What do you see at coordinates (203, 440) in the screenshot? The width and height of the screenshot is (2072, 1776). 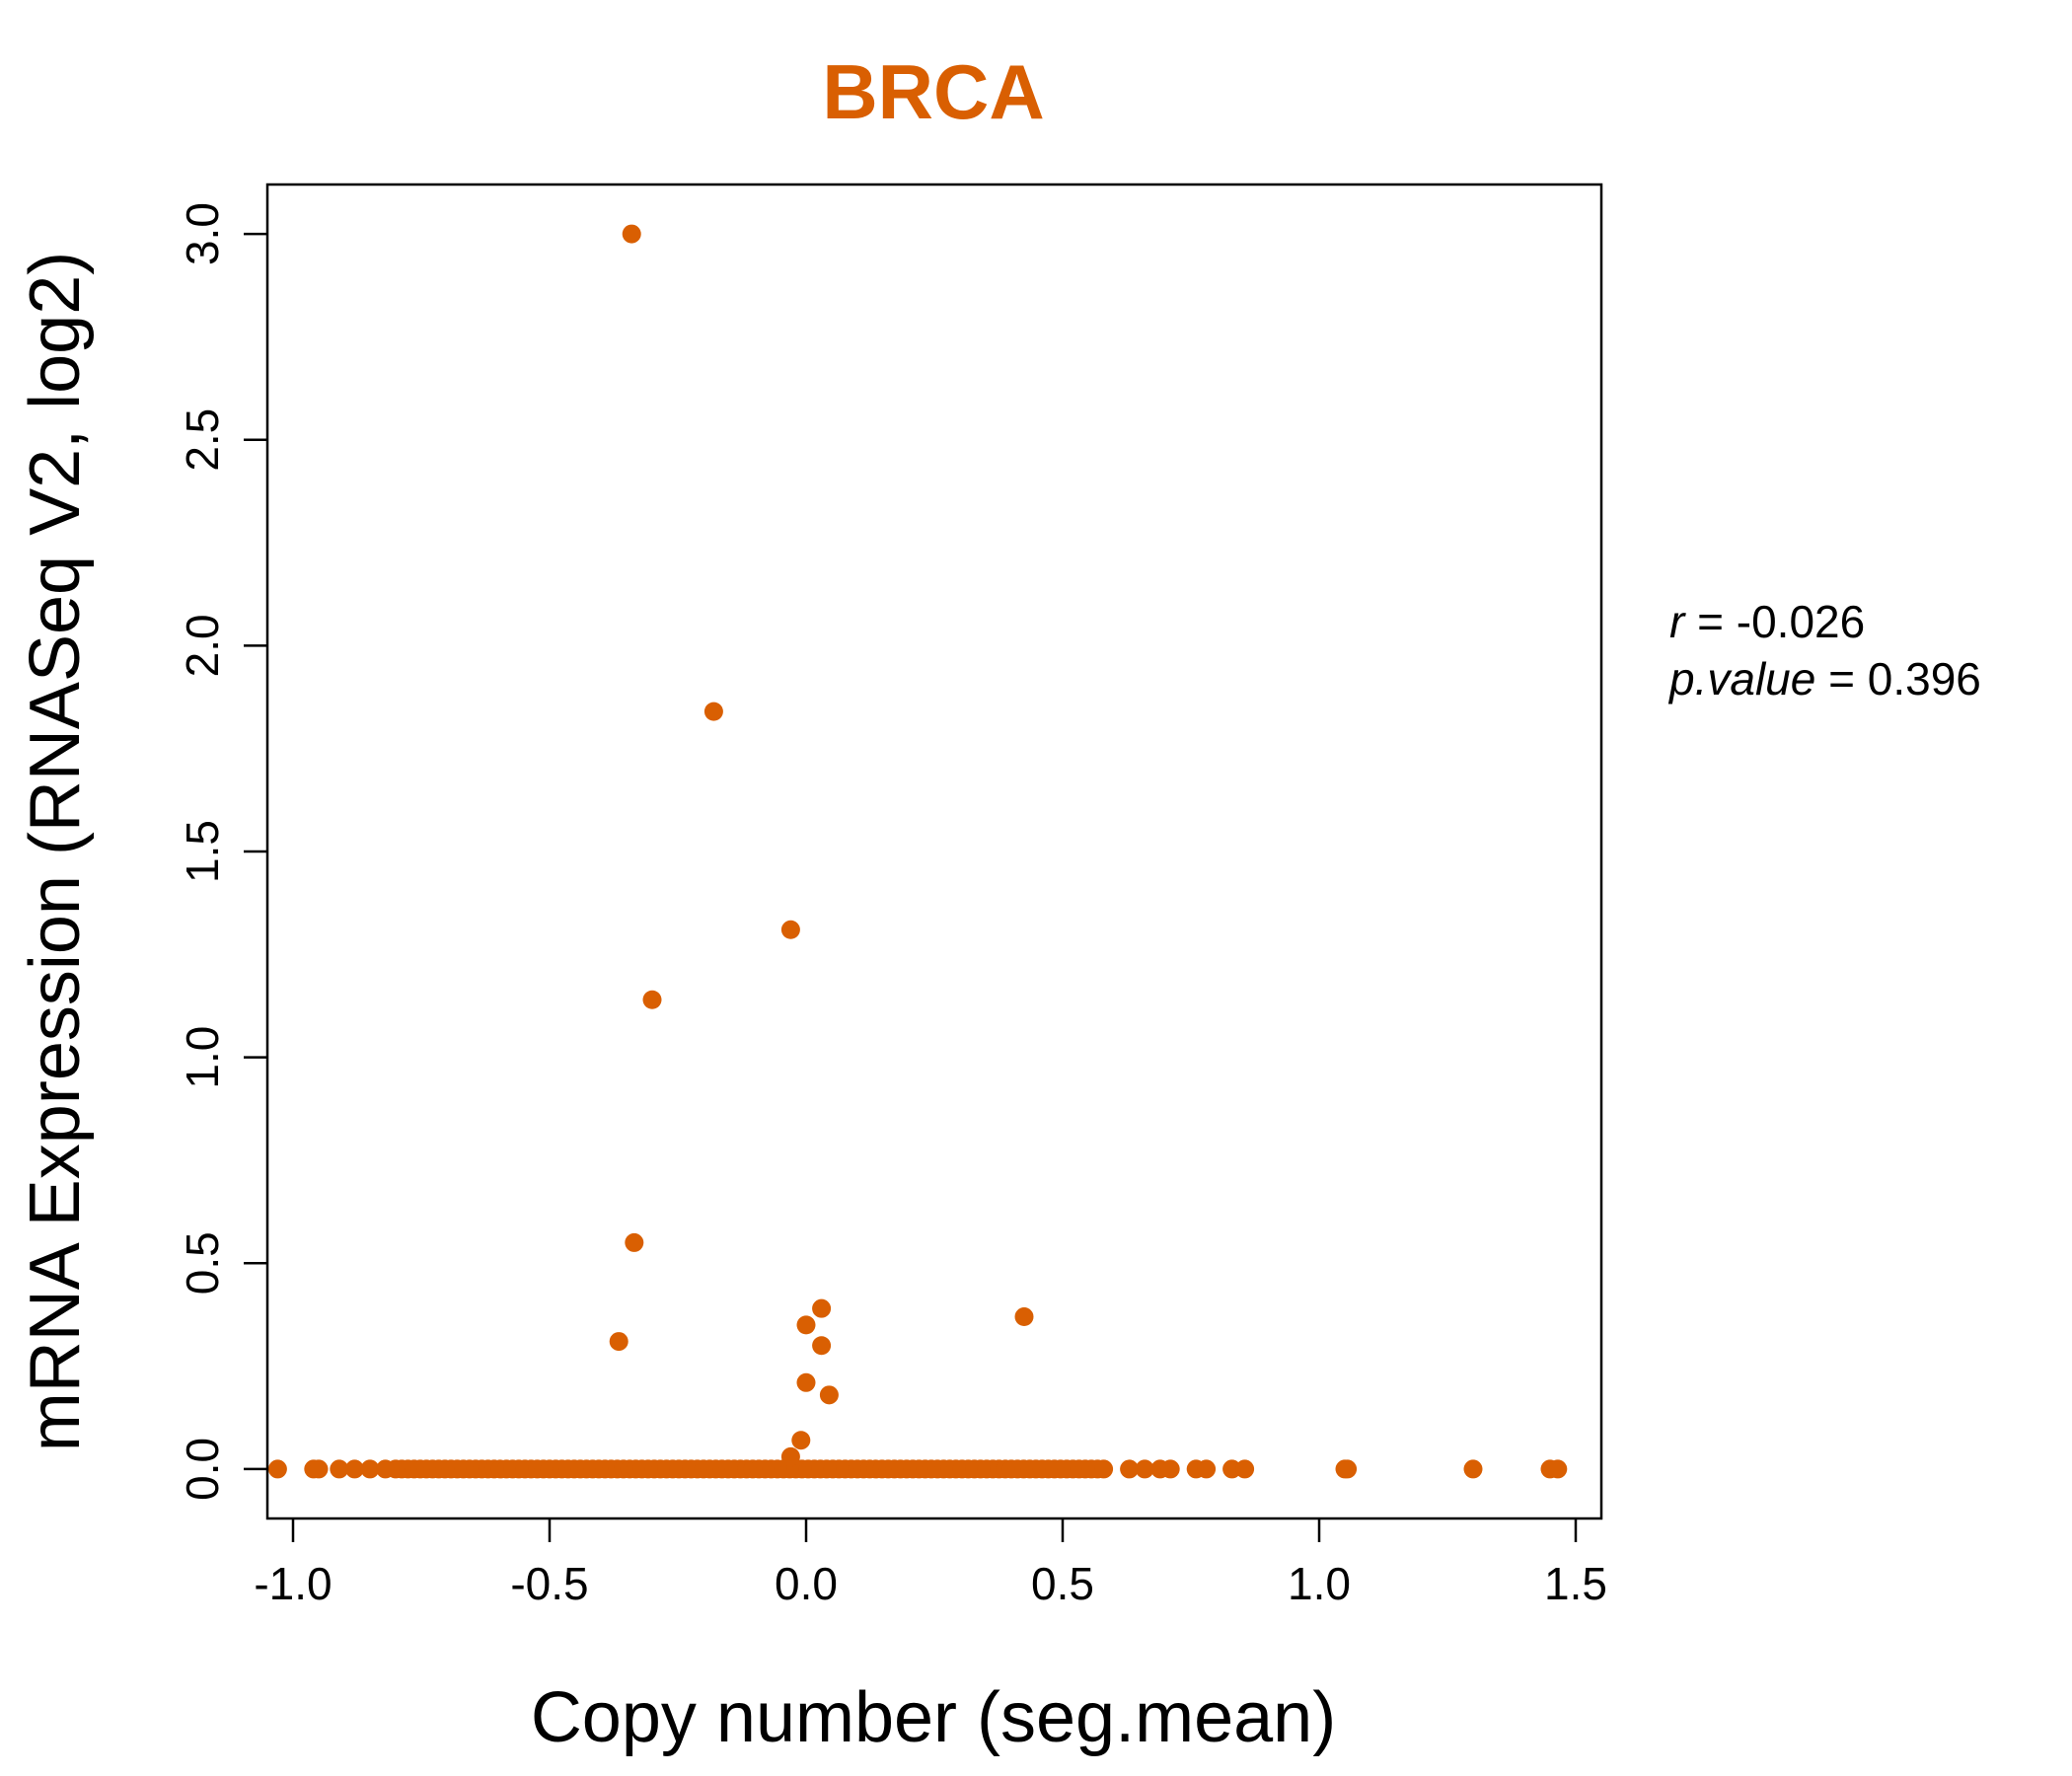 I see `y-tick-label: 2.5` at bounding box center [203, 440].